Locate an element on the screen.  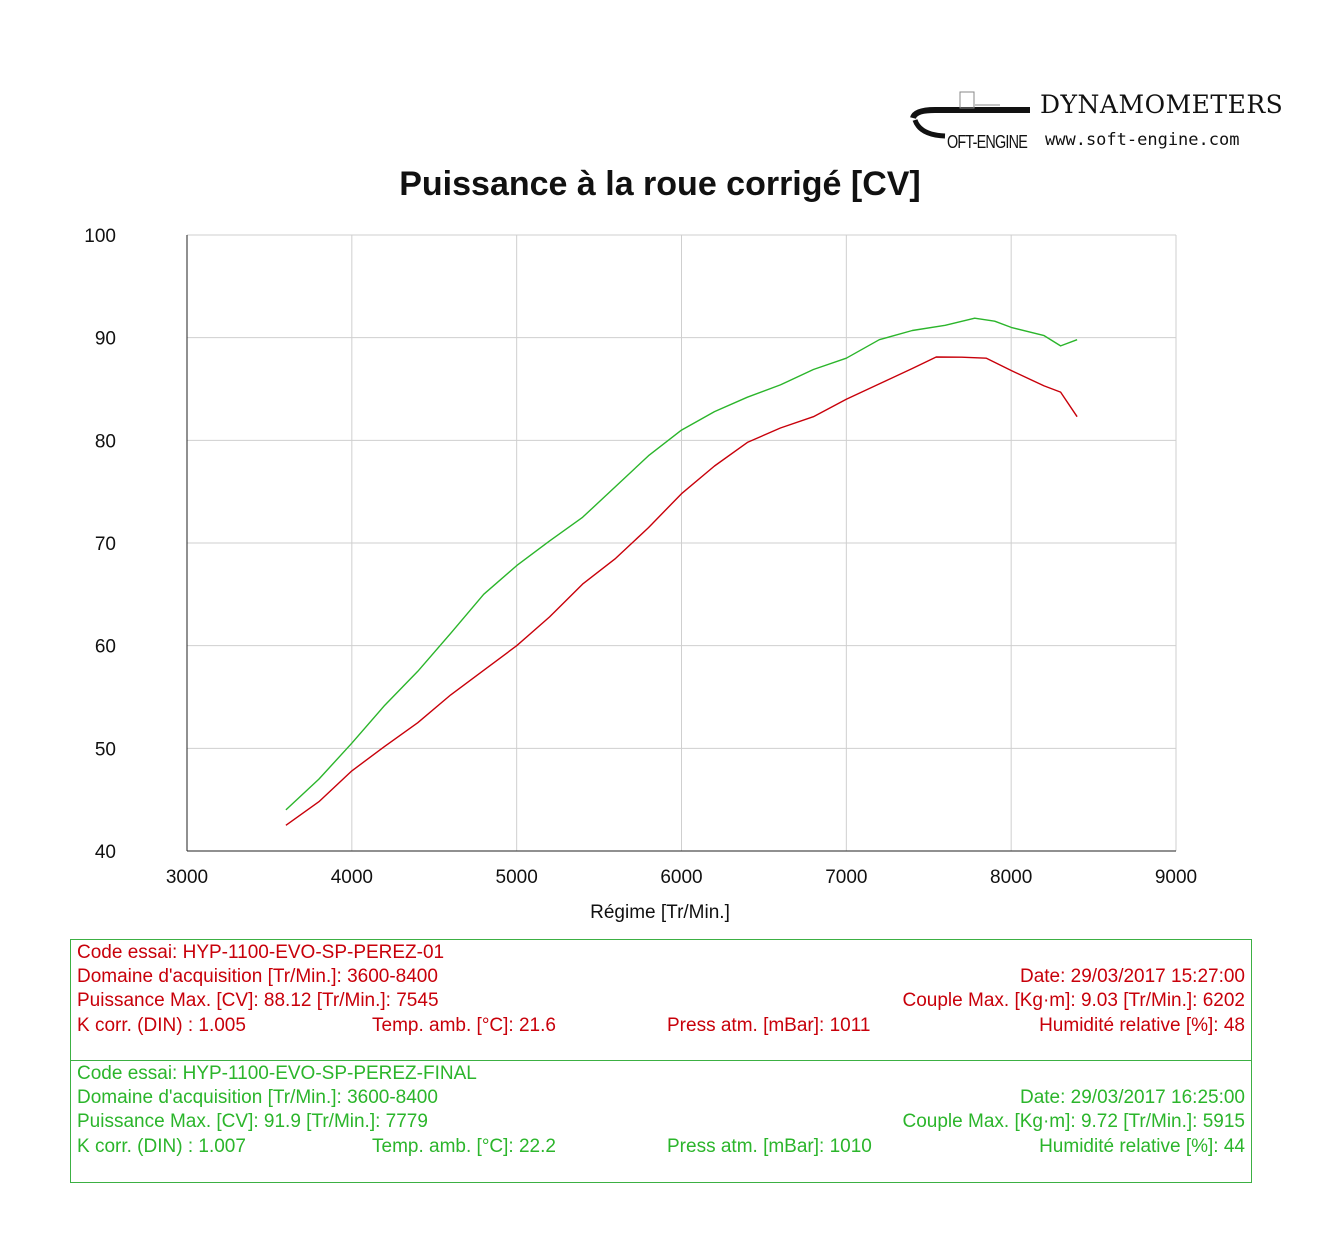
run1-temp: Temp. amb. [°C]: 21.6 is located at coordinates (464, 1025).